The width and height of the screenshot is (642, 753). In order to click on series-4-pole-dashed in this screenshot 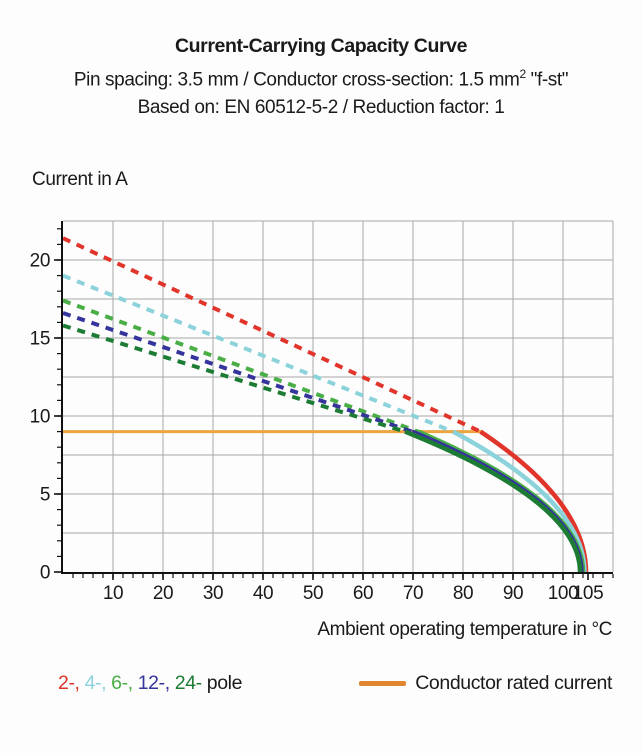, I will do `click(258, 353)`.